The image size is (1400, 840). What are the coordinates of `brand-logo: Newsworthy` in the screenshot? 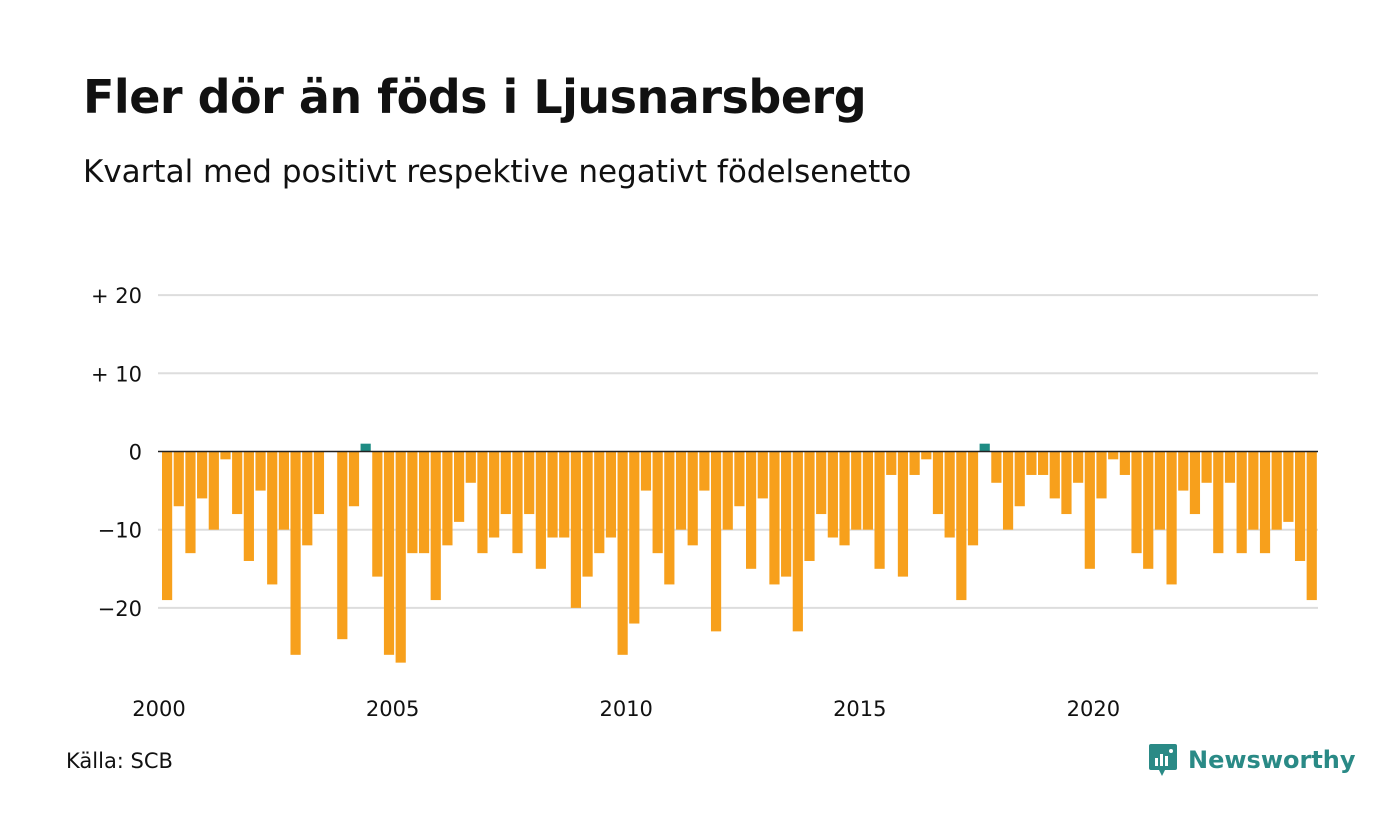 It's located at (1252, 760).